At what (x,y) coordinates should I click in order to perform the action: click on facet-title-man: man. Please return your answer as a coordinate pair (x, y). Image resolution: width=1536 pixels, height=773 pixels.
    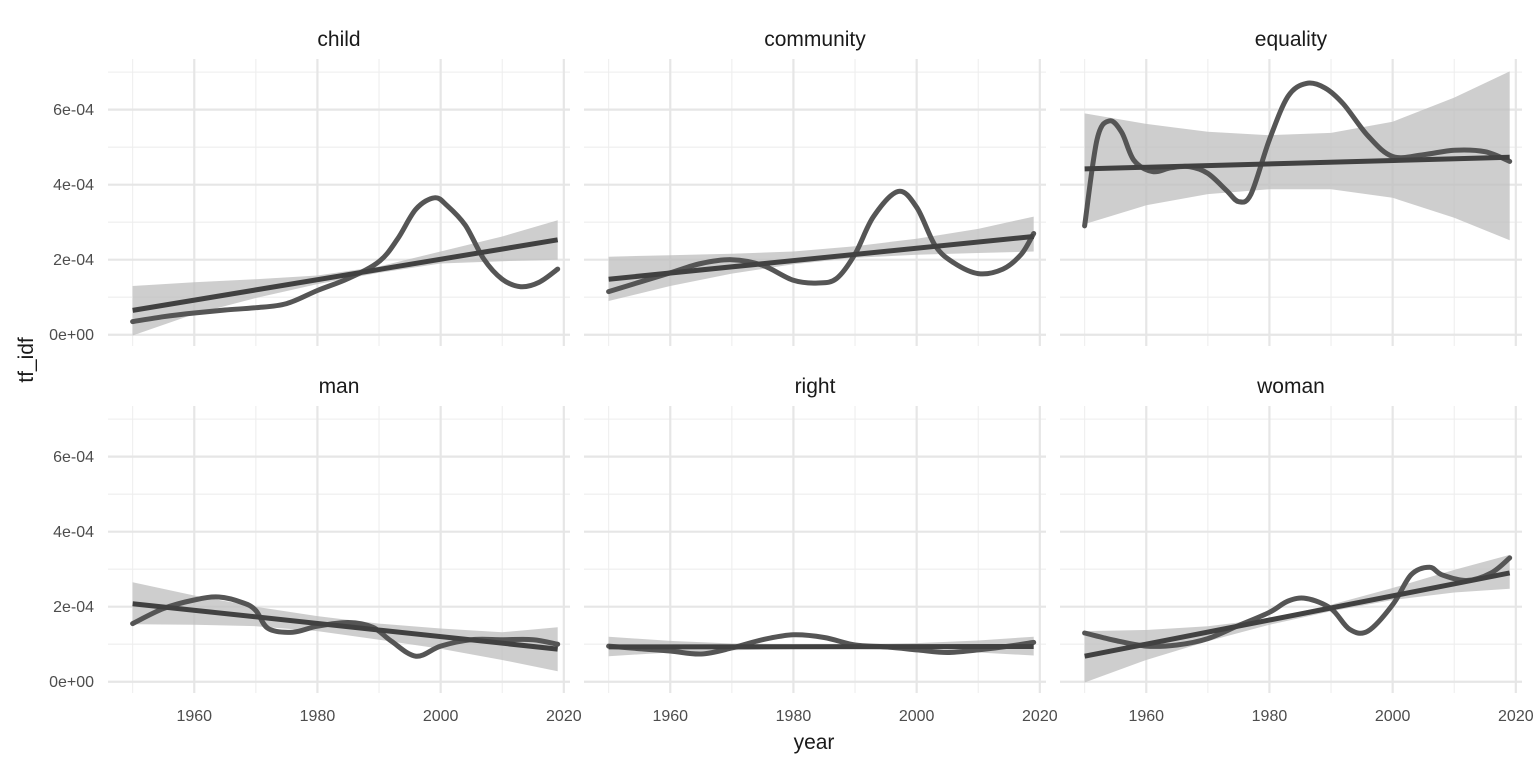
    Looking at the image, I should click on (339, 386).